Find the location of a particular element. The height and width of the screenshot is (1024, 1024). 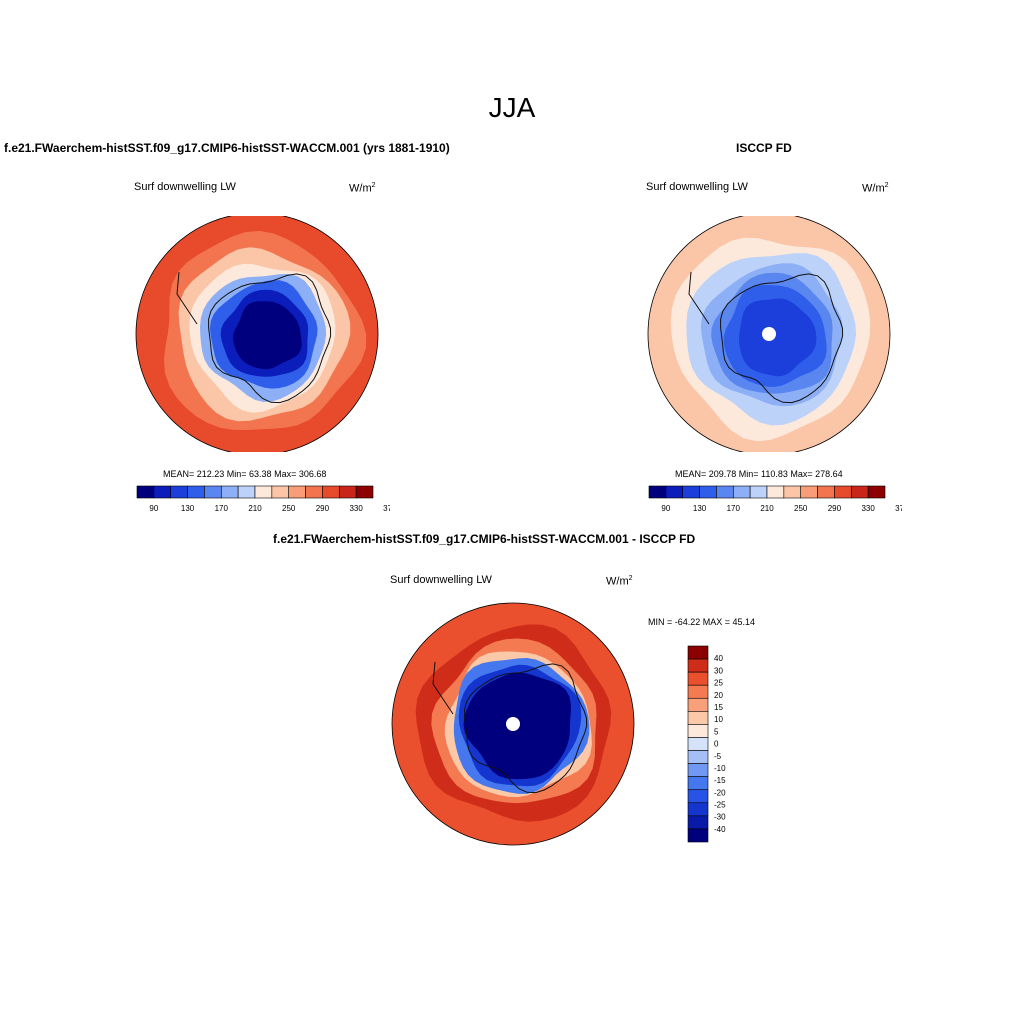

colorbar-tick-label: 25 is located at coordinates (718, 683).